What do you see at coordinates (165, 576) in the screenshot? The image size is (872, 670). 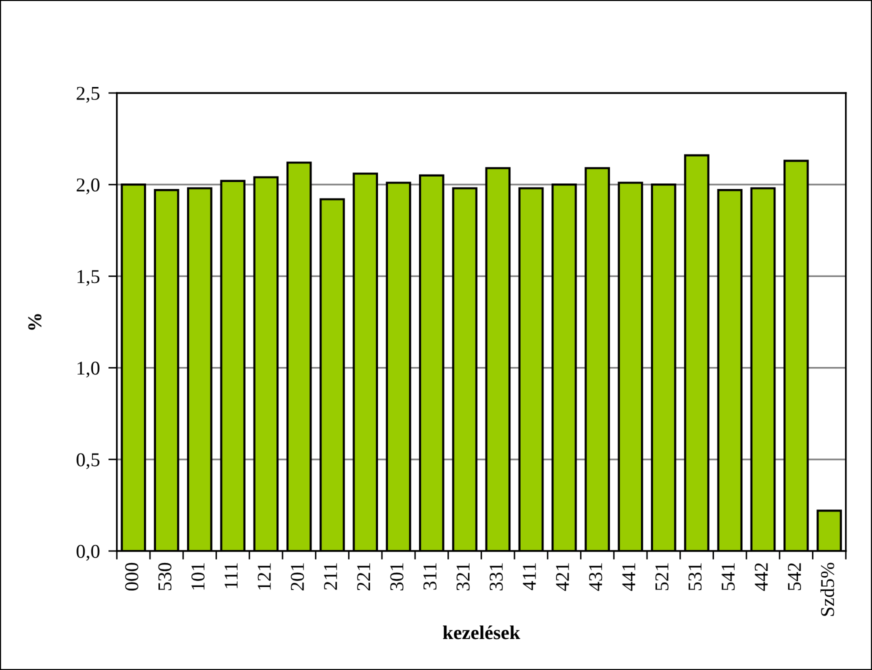 I see `x-tick-label: 530` at bounding box center [165, 576].